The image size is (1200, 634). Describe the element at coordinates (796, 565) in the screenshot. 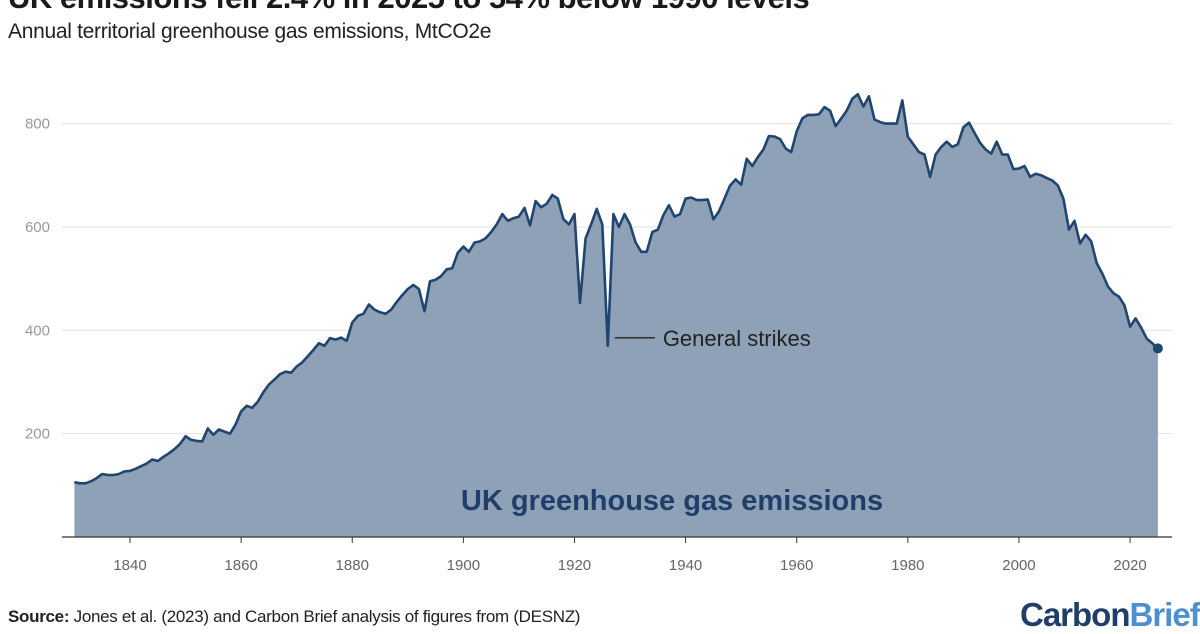

I see `x-tick-label: 1960` at that location.